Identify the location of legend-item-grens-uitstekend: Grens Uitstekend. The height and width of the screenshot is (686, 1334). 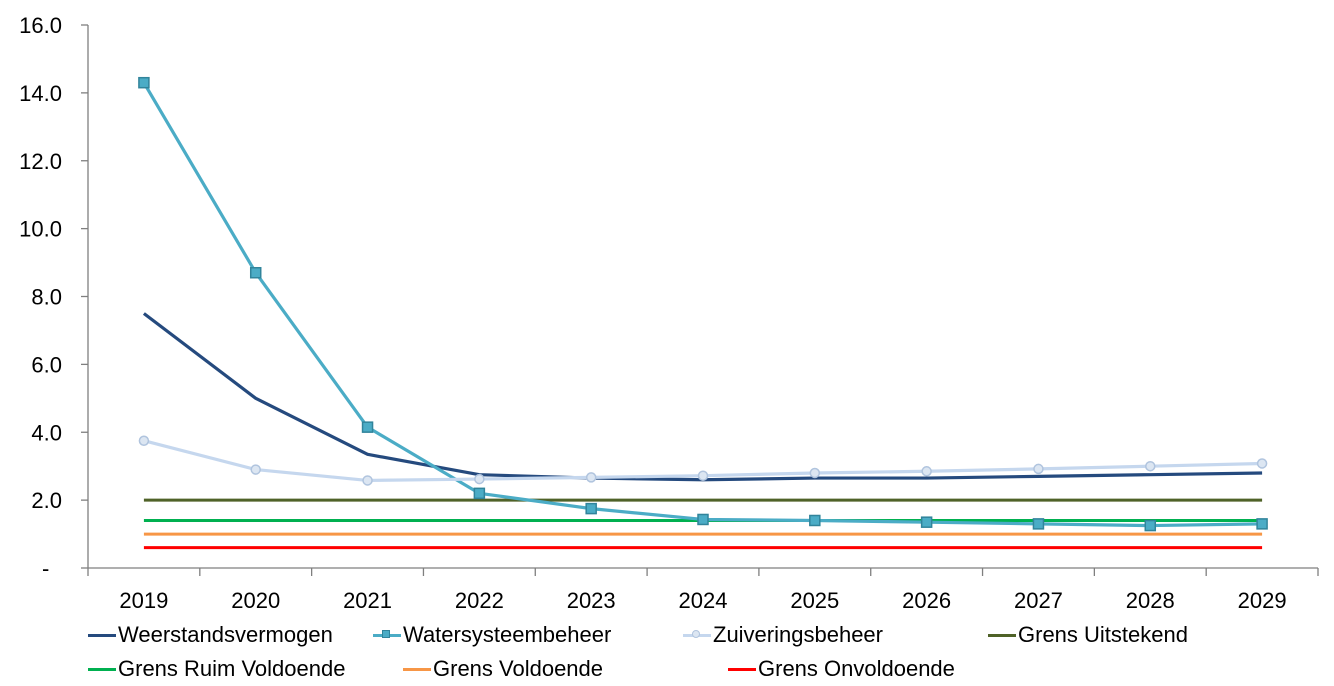
(1088, 635).